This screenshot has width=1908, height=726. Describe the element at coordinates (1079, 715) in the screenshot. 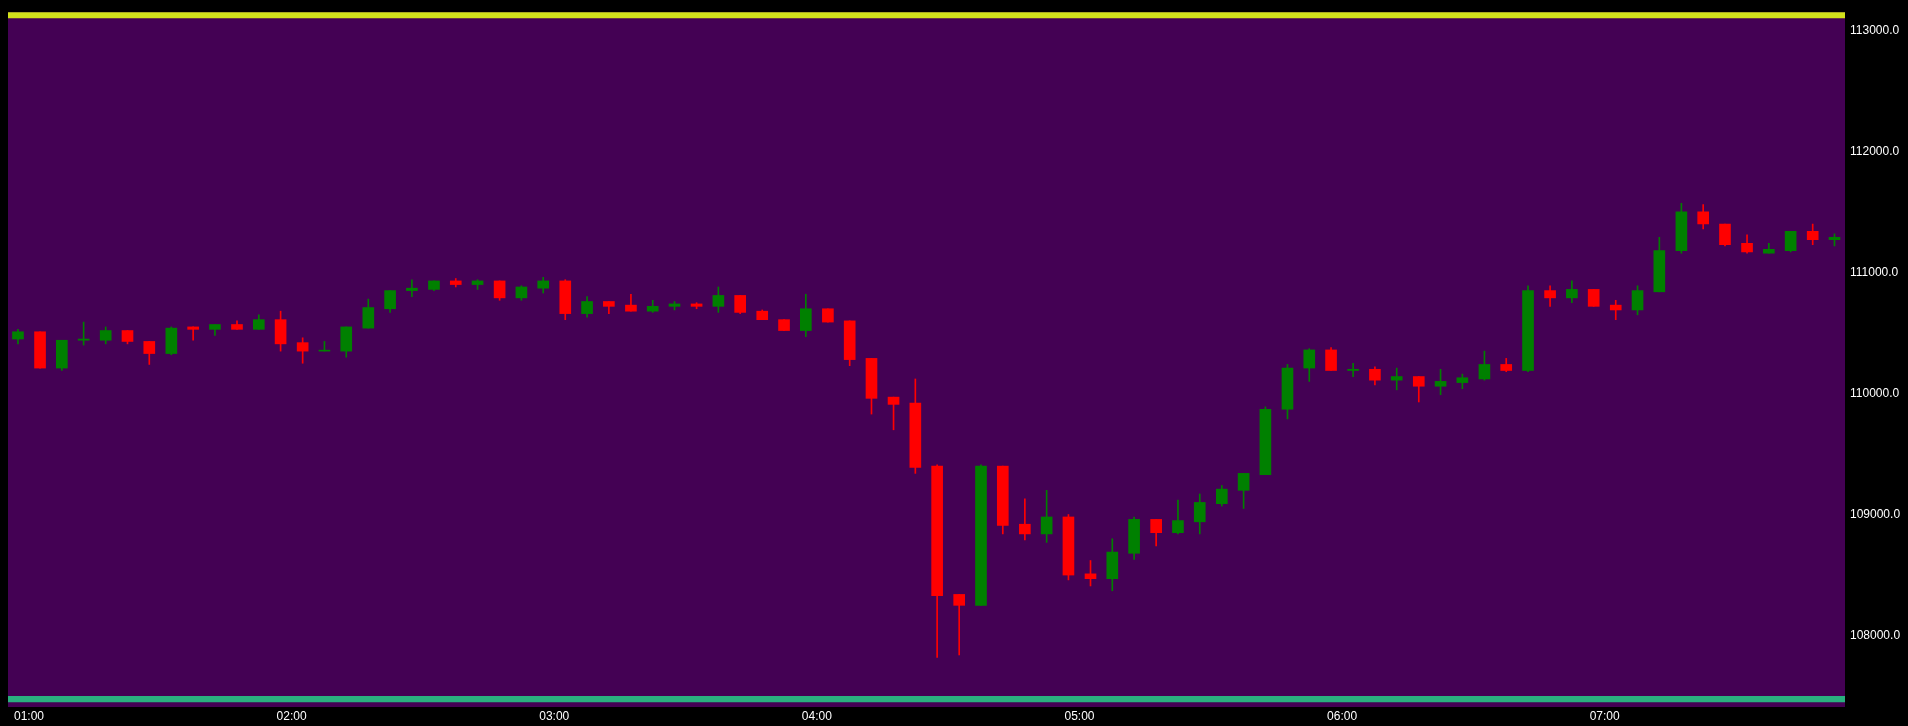

I see `x-tick-label: 05:00` at that location.